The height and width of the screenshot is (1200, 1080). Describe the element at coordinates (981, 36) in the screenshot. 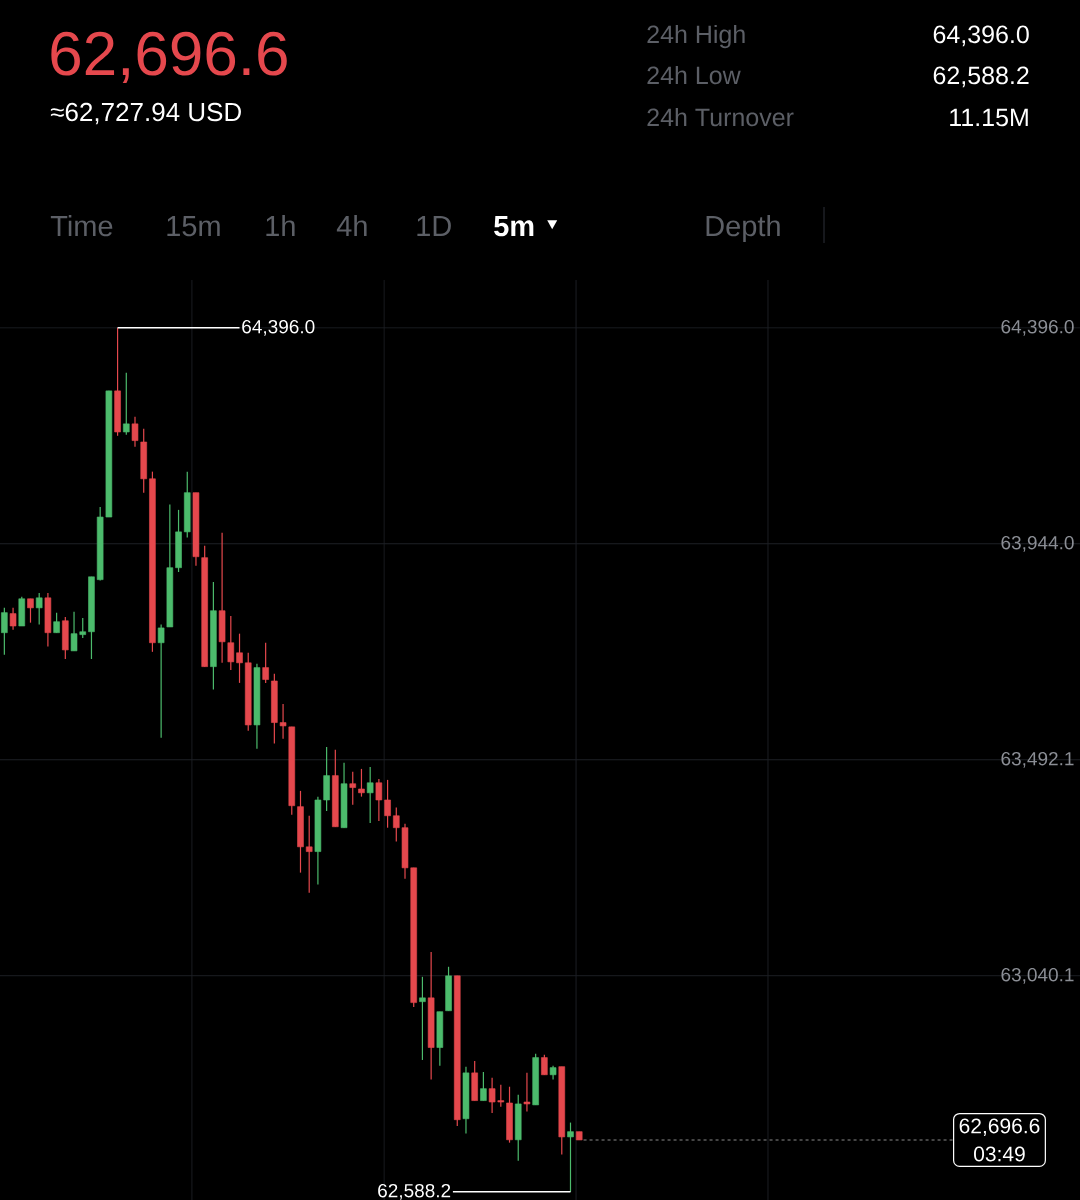

I see `text: 64,396.0` at that location.